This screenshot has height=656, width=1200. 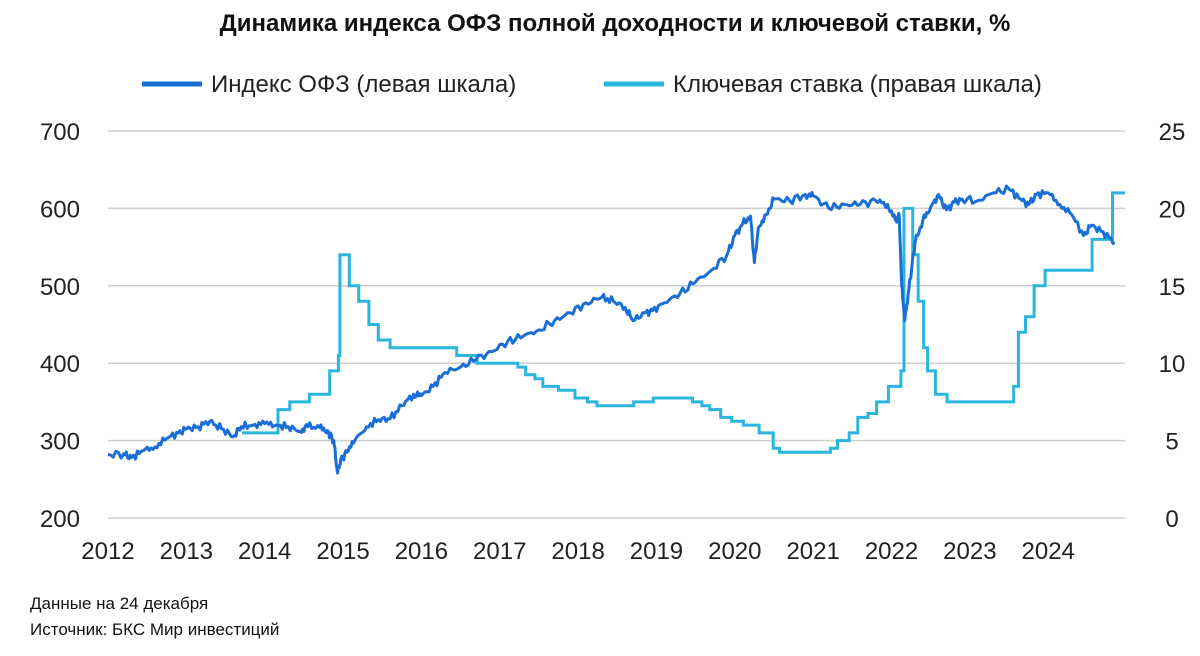 I want to click on x-tick-2021: 2021, so click(x=812, y=551).